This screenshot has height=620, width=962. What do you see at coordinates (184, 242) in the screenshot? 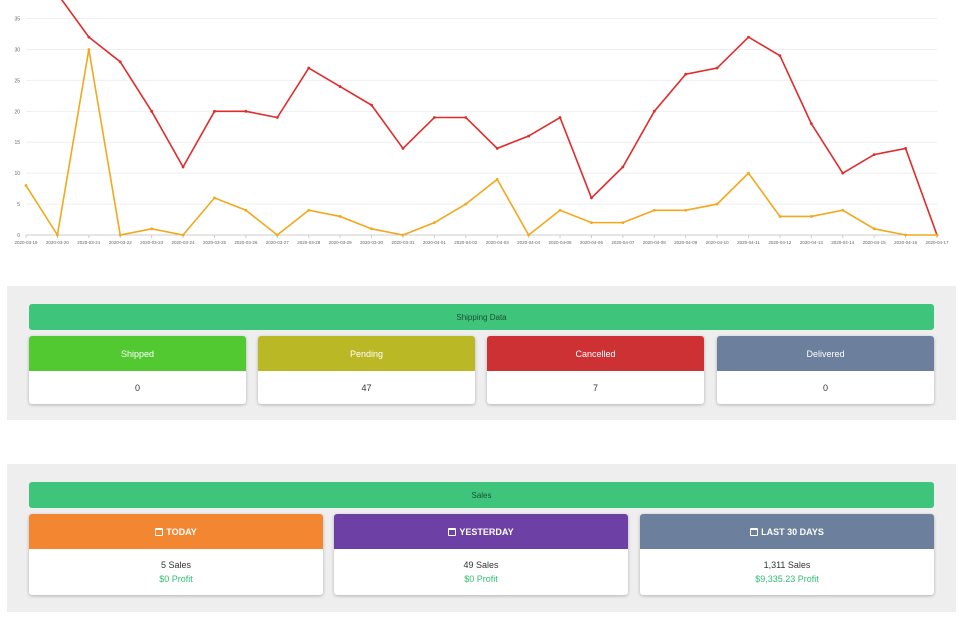
I see `x-tick-label: 2020-03-24` at bounding box center [184, 242].